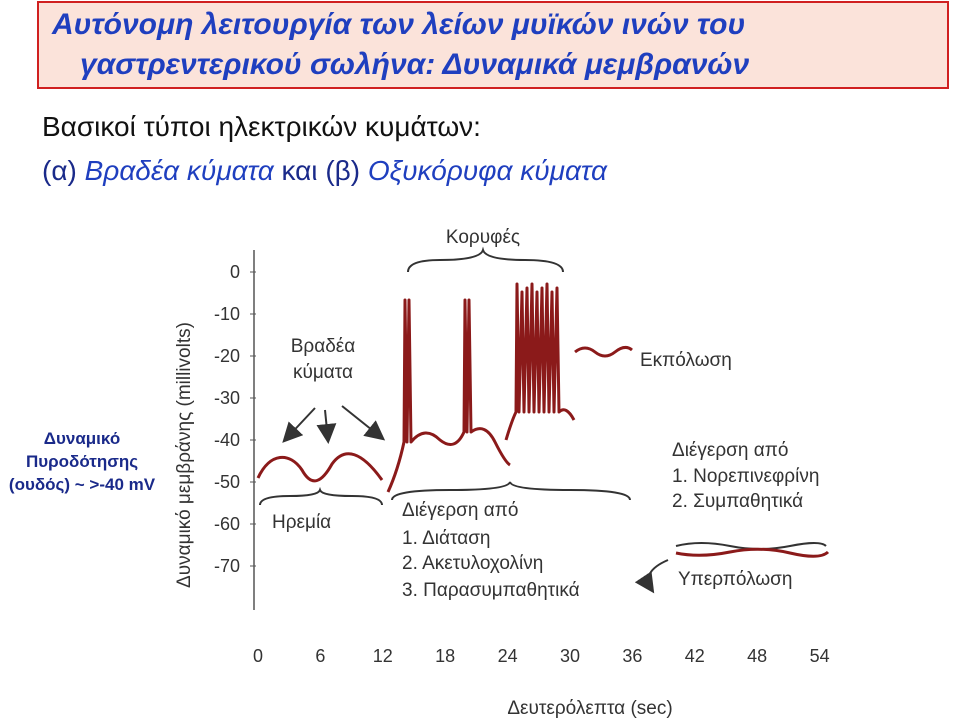 This screenshot has height=728, width=960. Describe the element at coordinates (735, 579) in the screenshot. I see `annotation: Υπερπόλωση` at that location.